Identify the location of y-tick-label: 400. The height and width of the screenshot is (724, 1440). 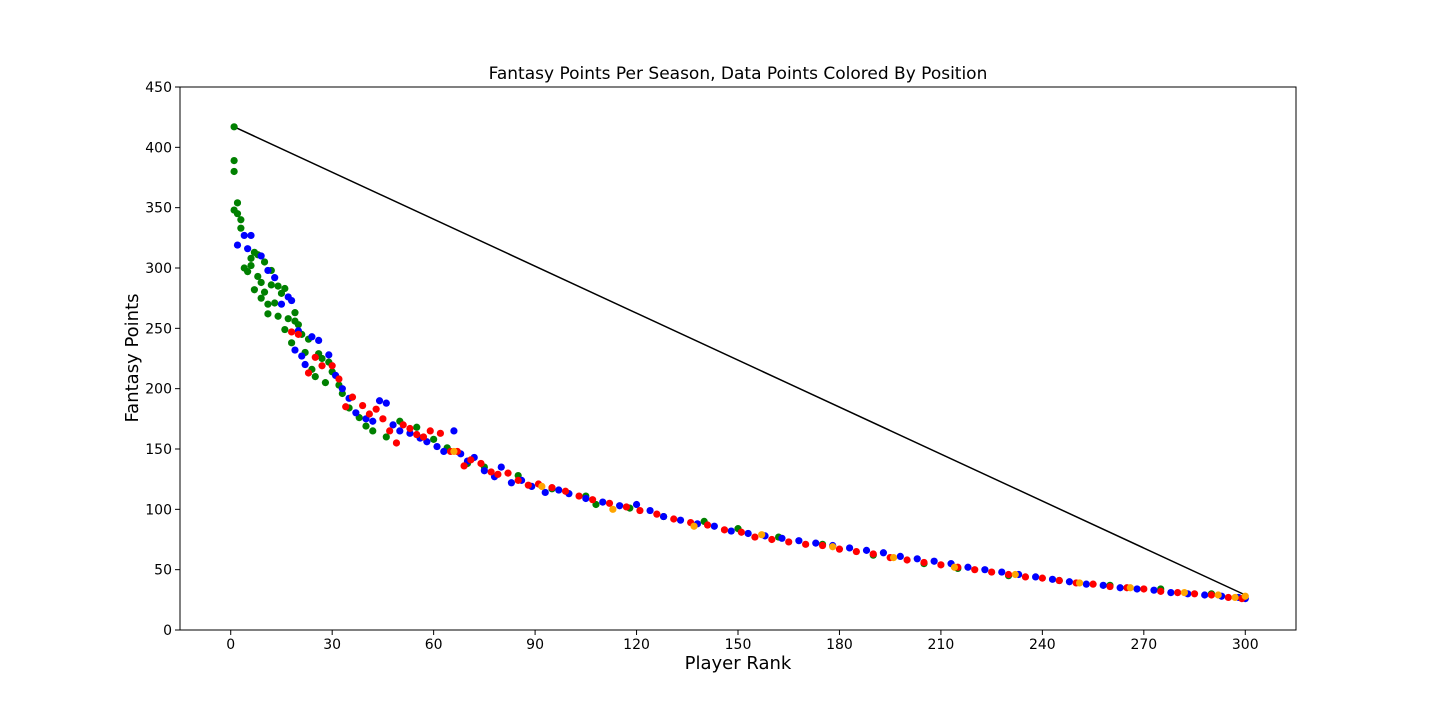
(158, 148).